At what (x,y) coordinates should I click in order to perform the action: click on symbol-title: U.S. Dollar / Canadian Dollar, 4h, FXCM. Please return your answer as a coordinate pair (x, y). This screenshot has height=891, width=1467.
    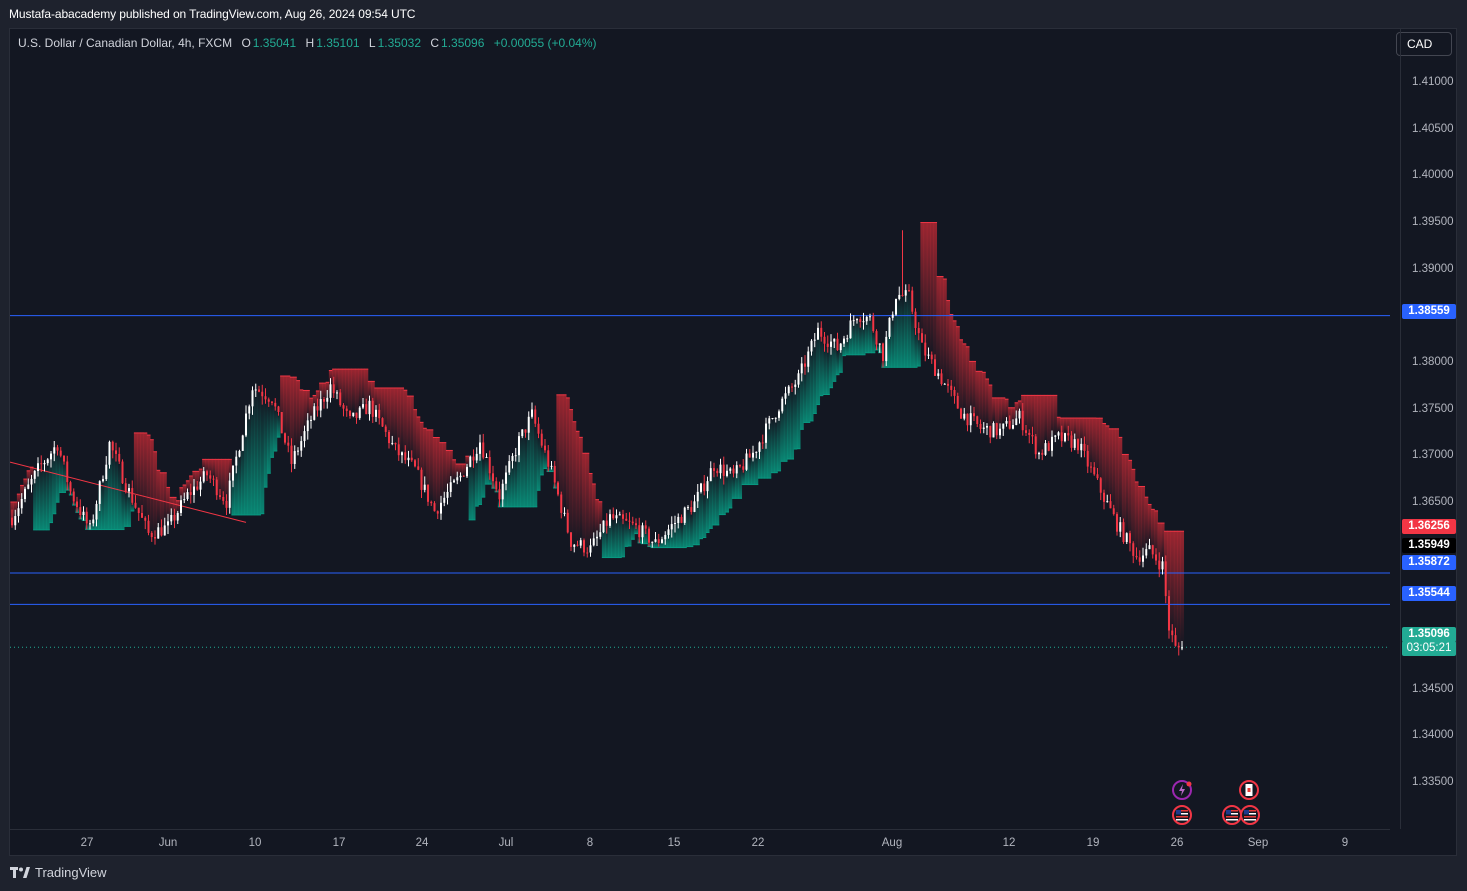
    Looking at the image, I should click on (125, 43).